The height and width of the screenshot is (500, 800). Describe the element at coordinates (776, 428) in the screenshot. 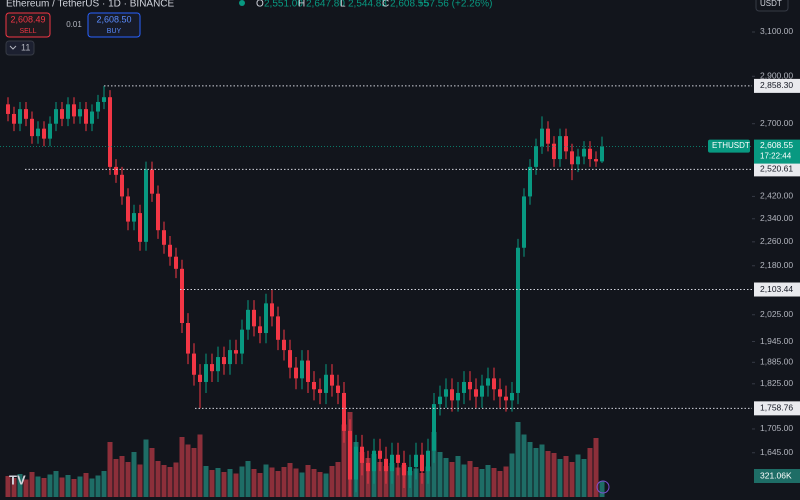

I see `y-tick-label: 1,705.00` at that location.